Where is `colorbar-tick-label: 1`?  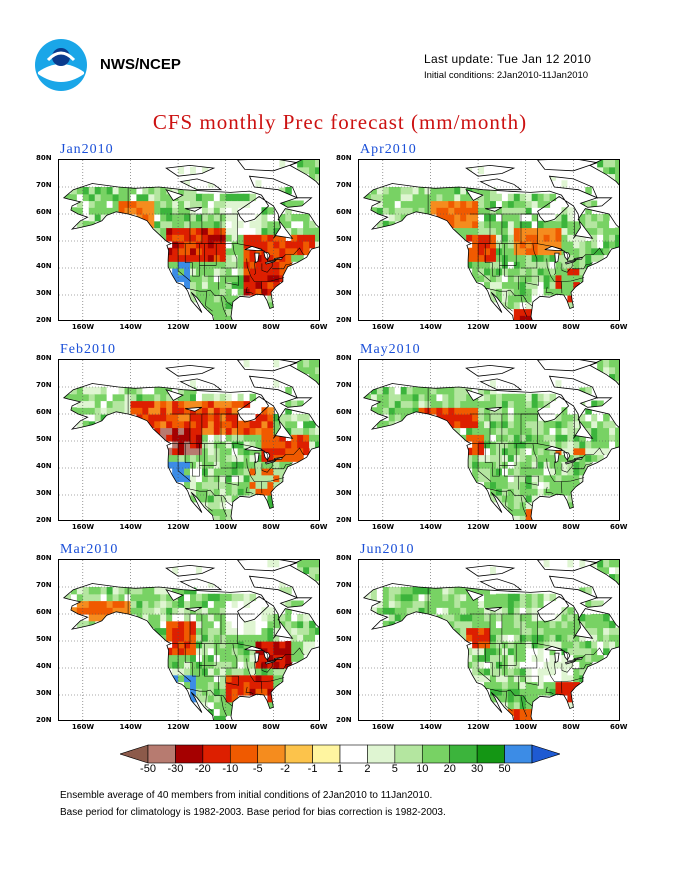 colorbar-tick-label: 1 is located at coordinates (340, 769).